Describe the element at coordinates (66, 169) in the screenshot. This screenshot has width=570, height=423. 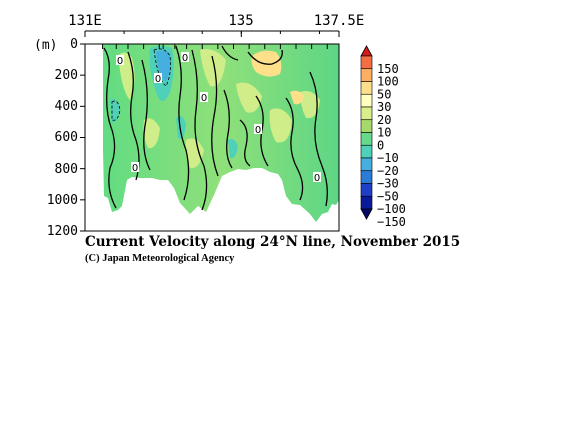
I see `y-tick-800: 800` at that location.